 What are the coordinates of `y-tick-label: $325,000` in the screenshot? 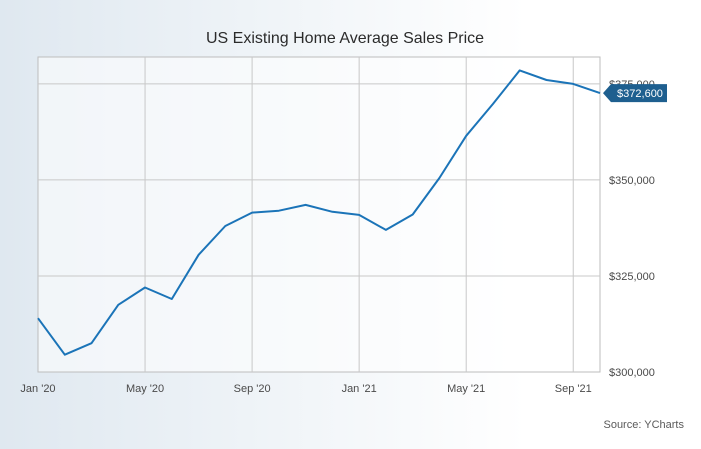 It's located at (632, 277).